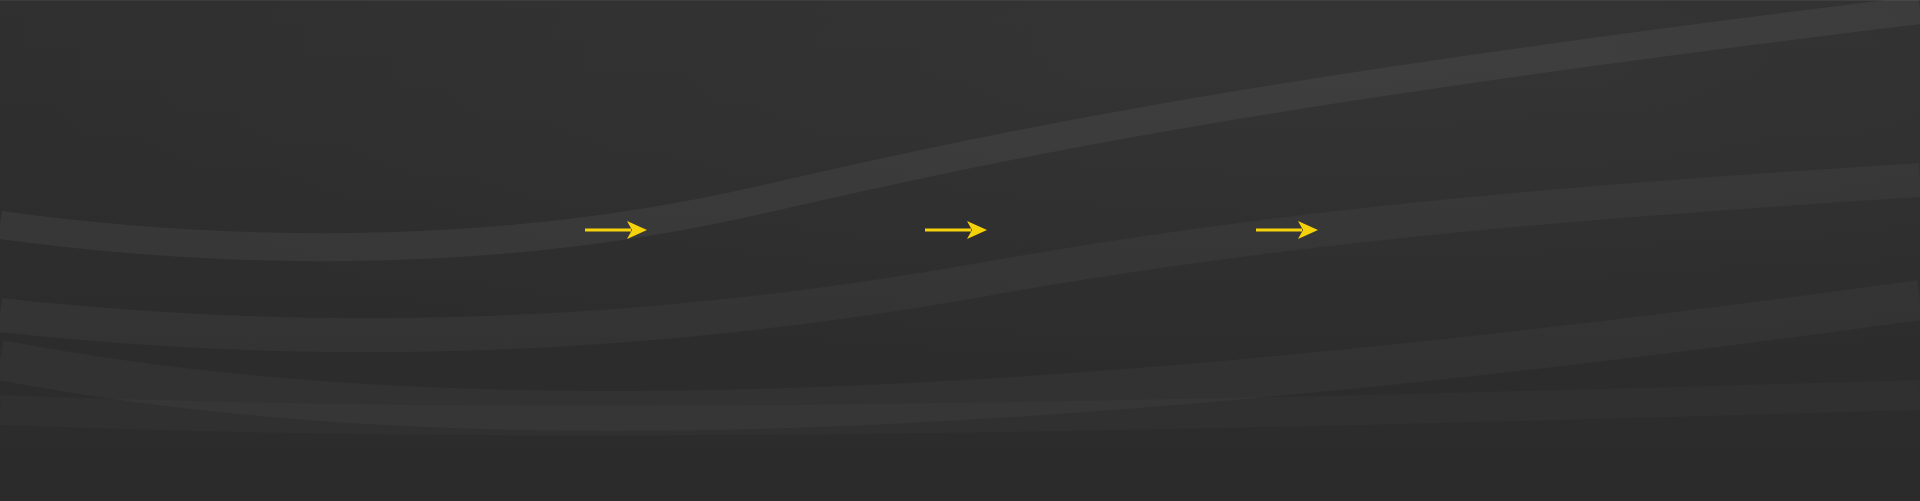 The image size is (1920, 501). What do you see at coordinates (960, 0) in the screenshot?
I see `top-border` at bounding box center [960, 0].